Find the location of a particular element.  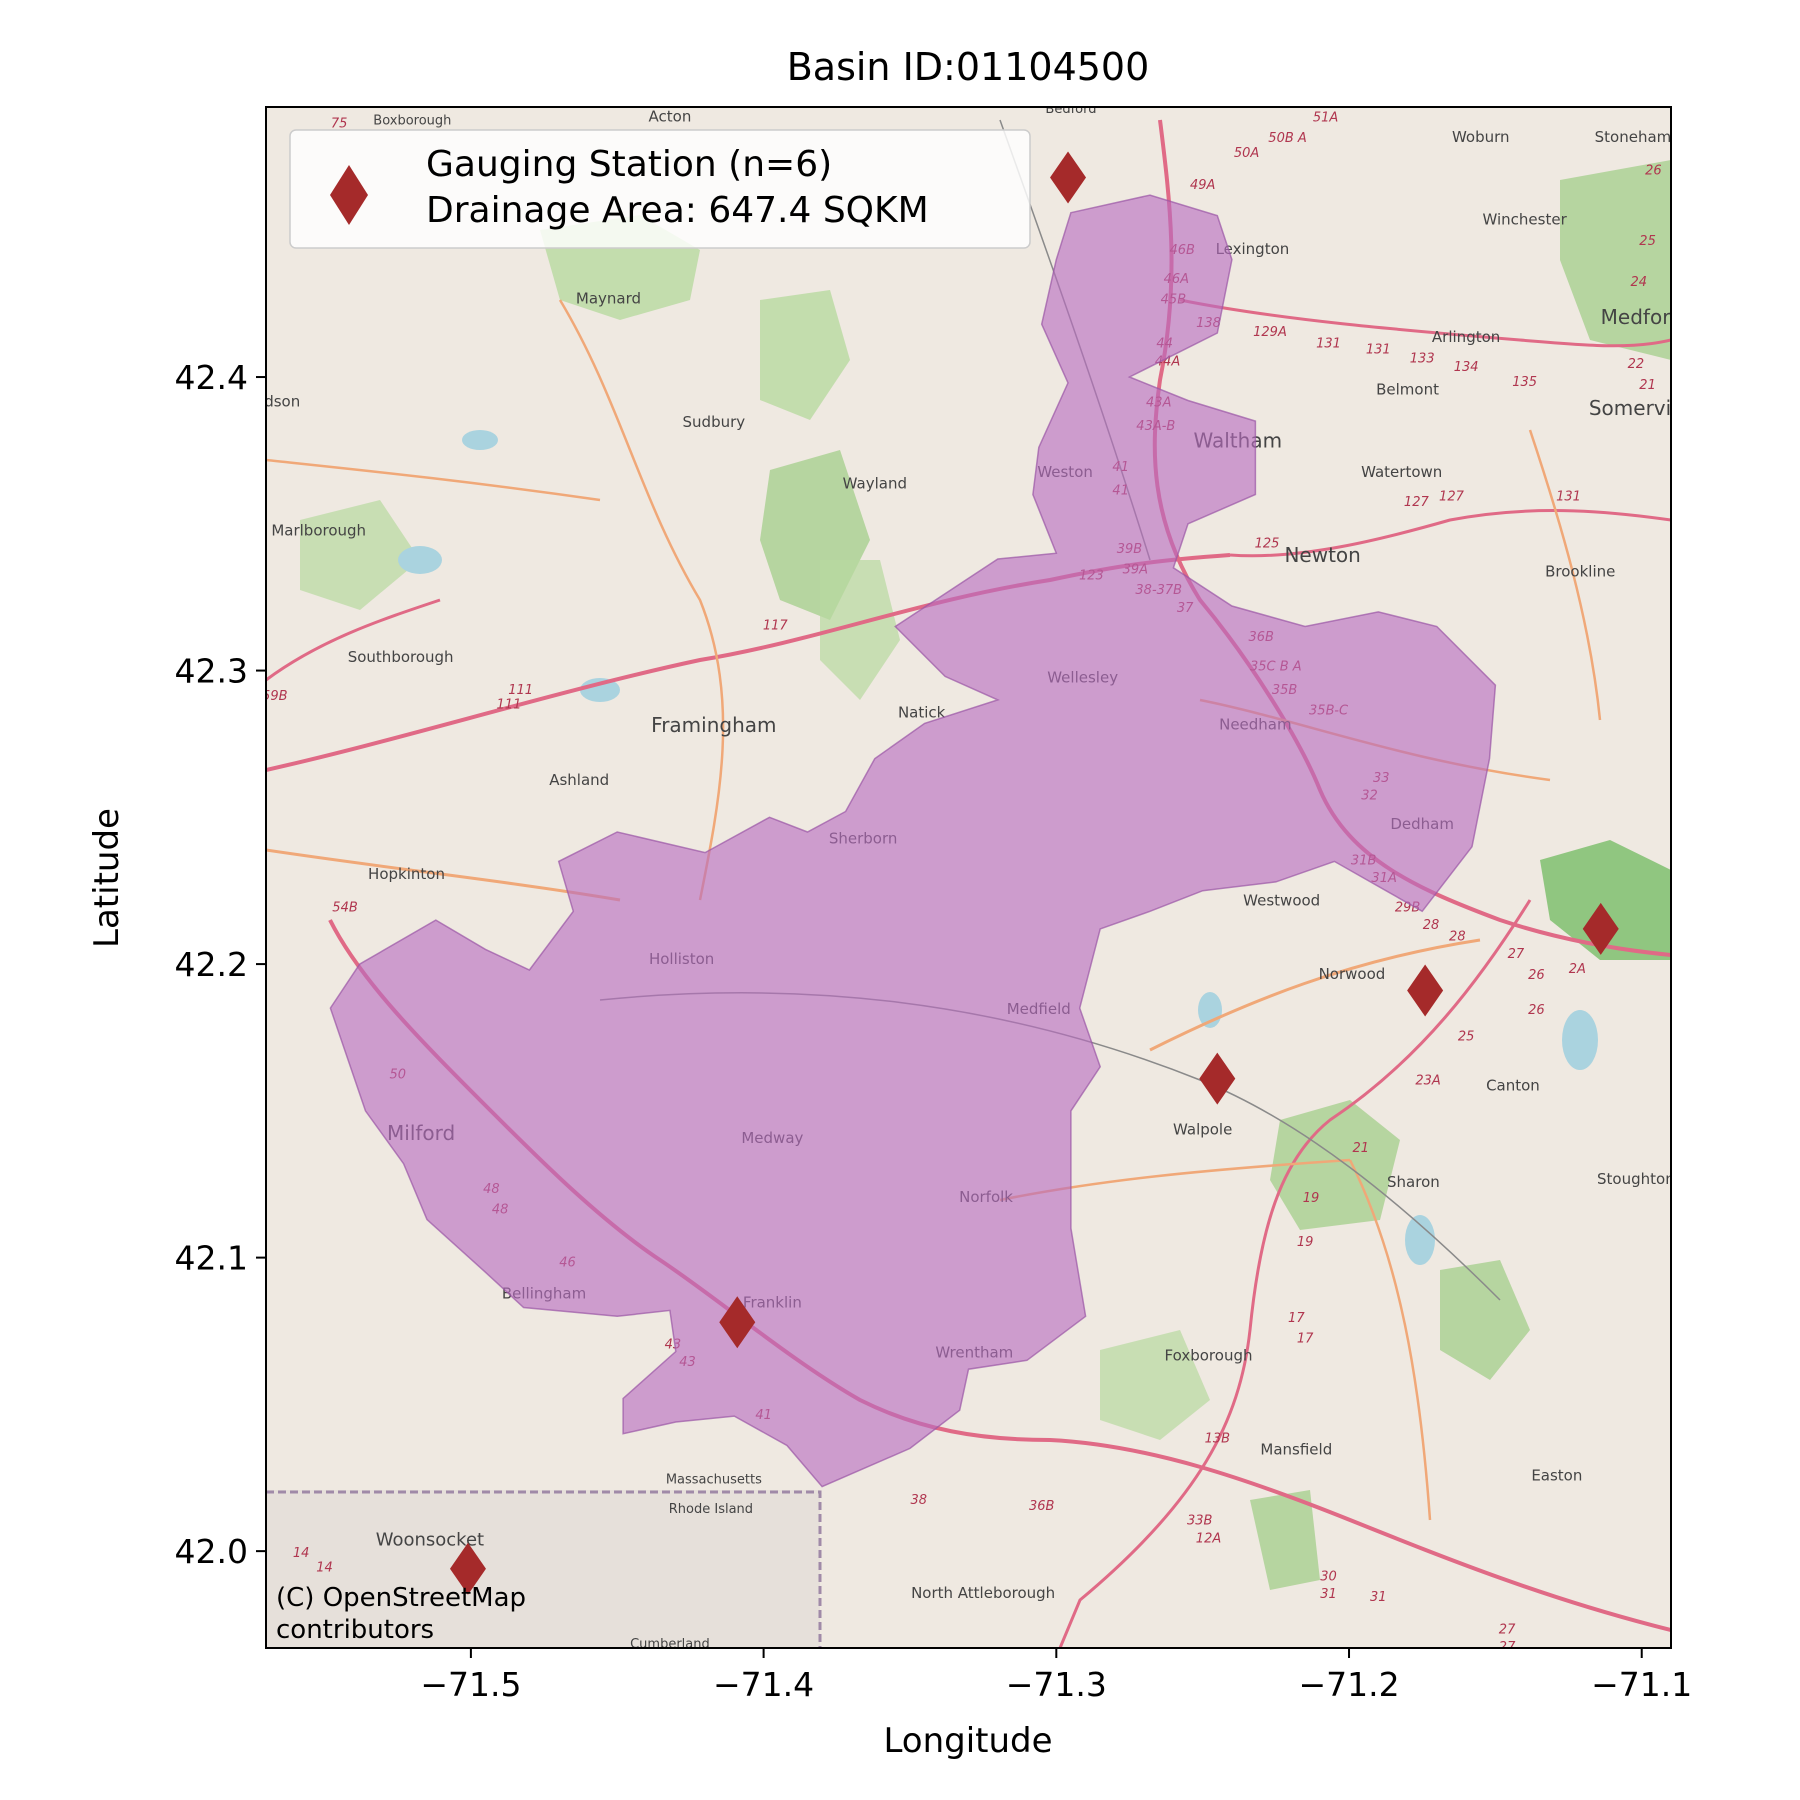

place-label: Southborough is located at coordinates (401, 657).